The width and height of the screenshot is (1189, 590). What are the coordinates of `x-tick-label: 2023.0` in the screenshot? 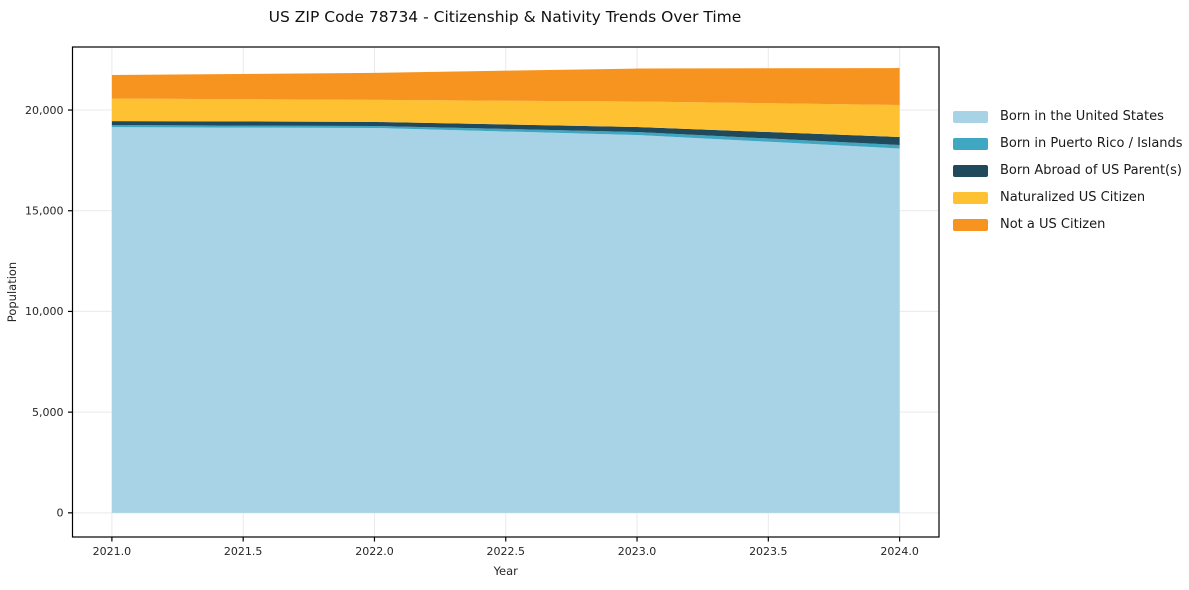 It's located at (637, 551).